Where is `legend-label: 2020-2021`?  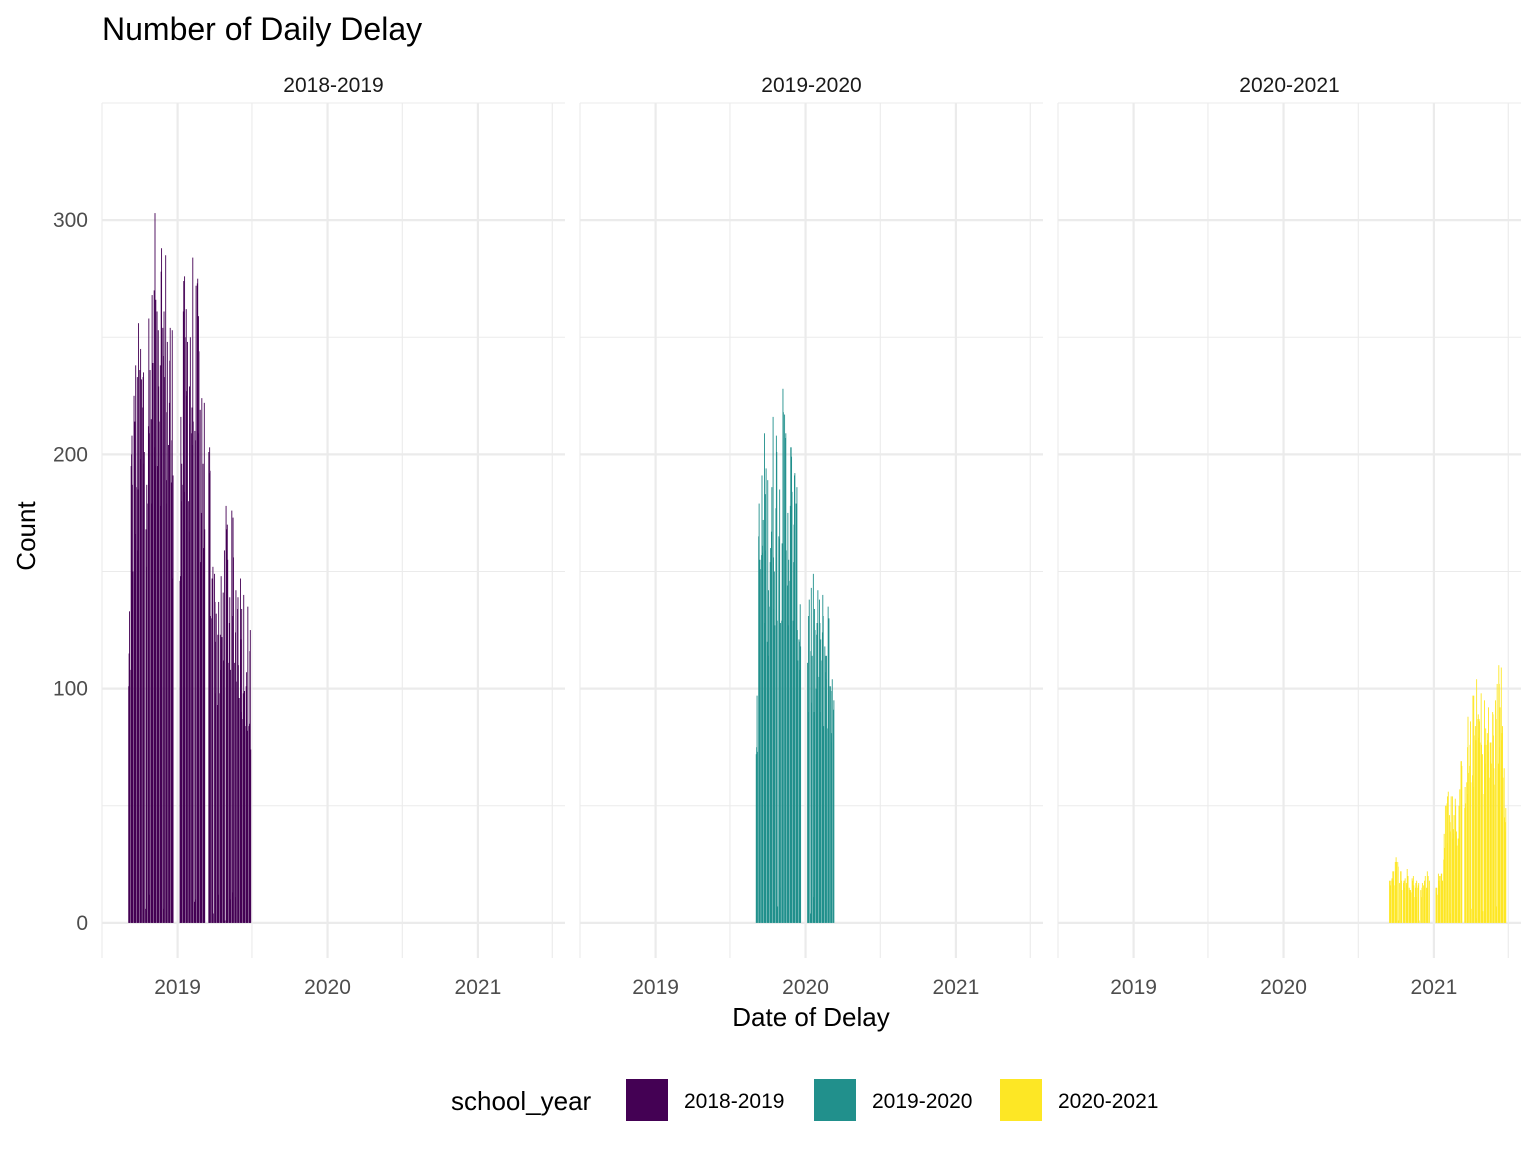
legend-label: 2020-2021 is located at coordinates (1108, 1101).